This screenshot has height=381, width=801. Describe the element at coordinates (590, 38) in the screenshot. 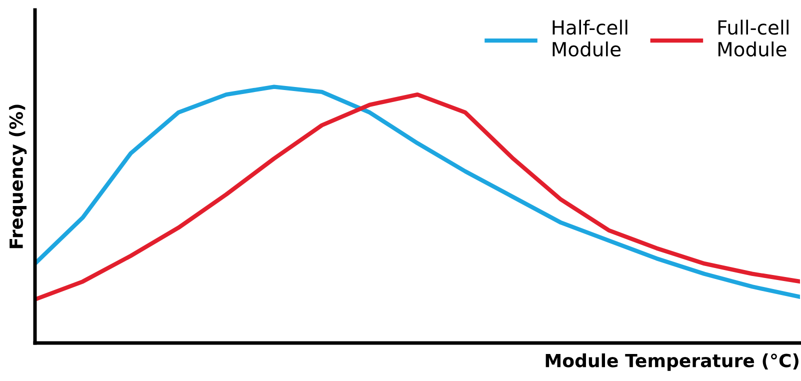

I see `legend-label: Half-cell Module` at that location.